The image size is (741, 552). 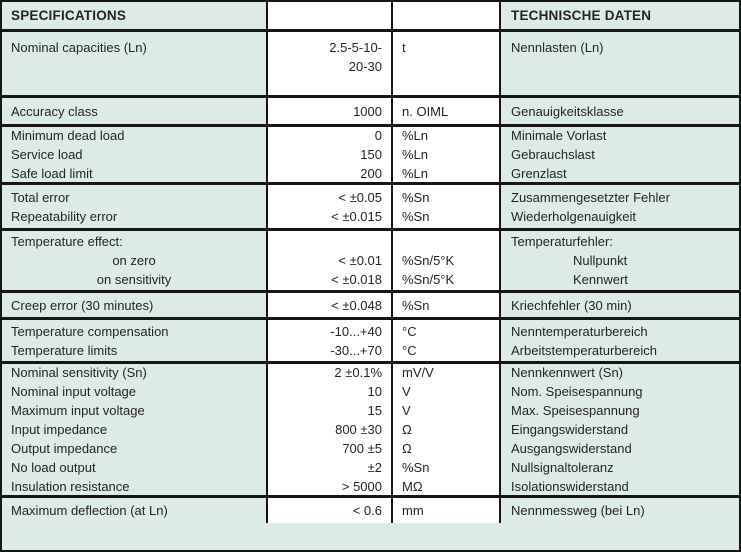 I want to click on spec-label-de-line: Ausgangswiderstand, so click(x=571, y=448).